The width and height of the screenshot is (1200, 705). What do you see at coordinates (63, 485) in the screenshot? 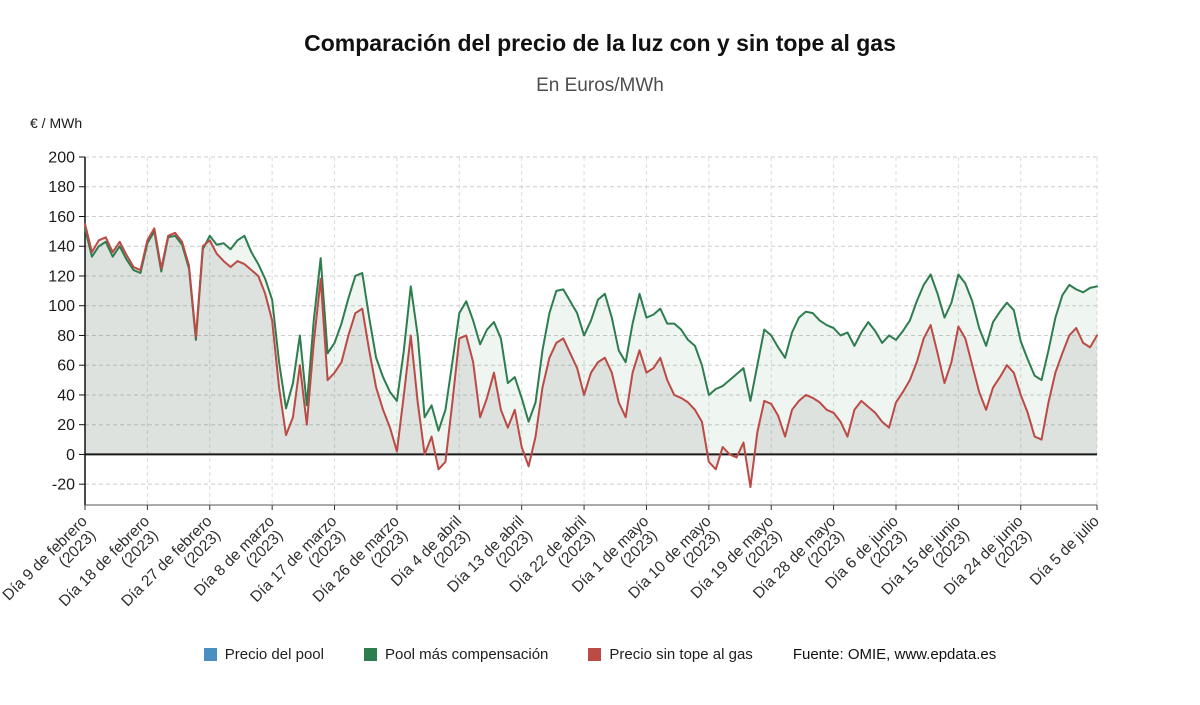
I see `y-tick-label: -20` at bounding box center [63, 485].